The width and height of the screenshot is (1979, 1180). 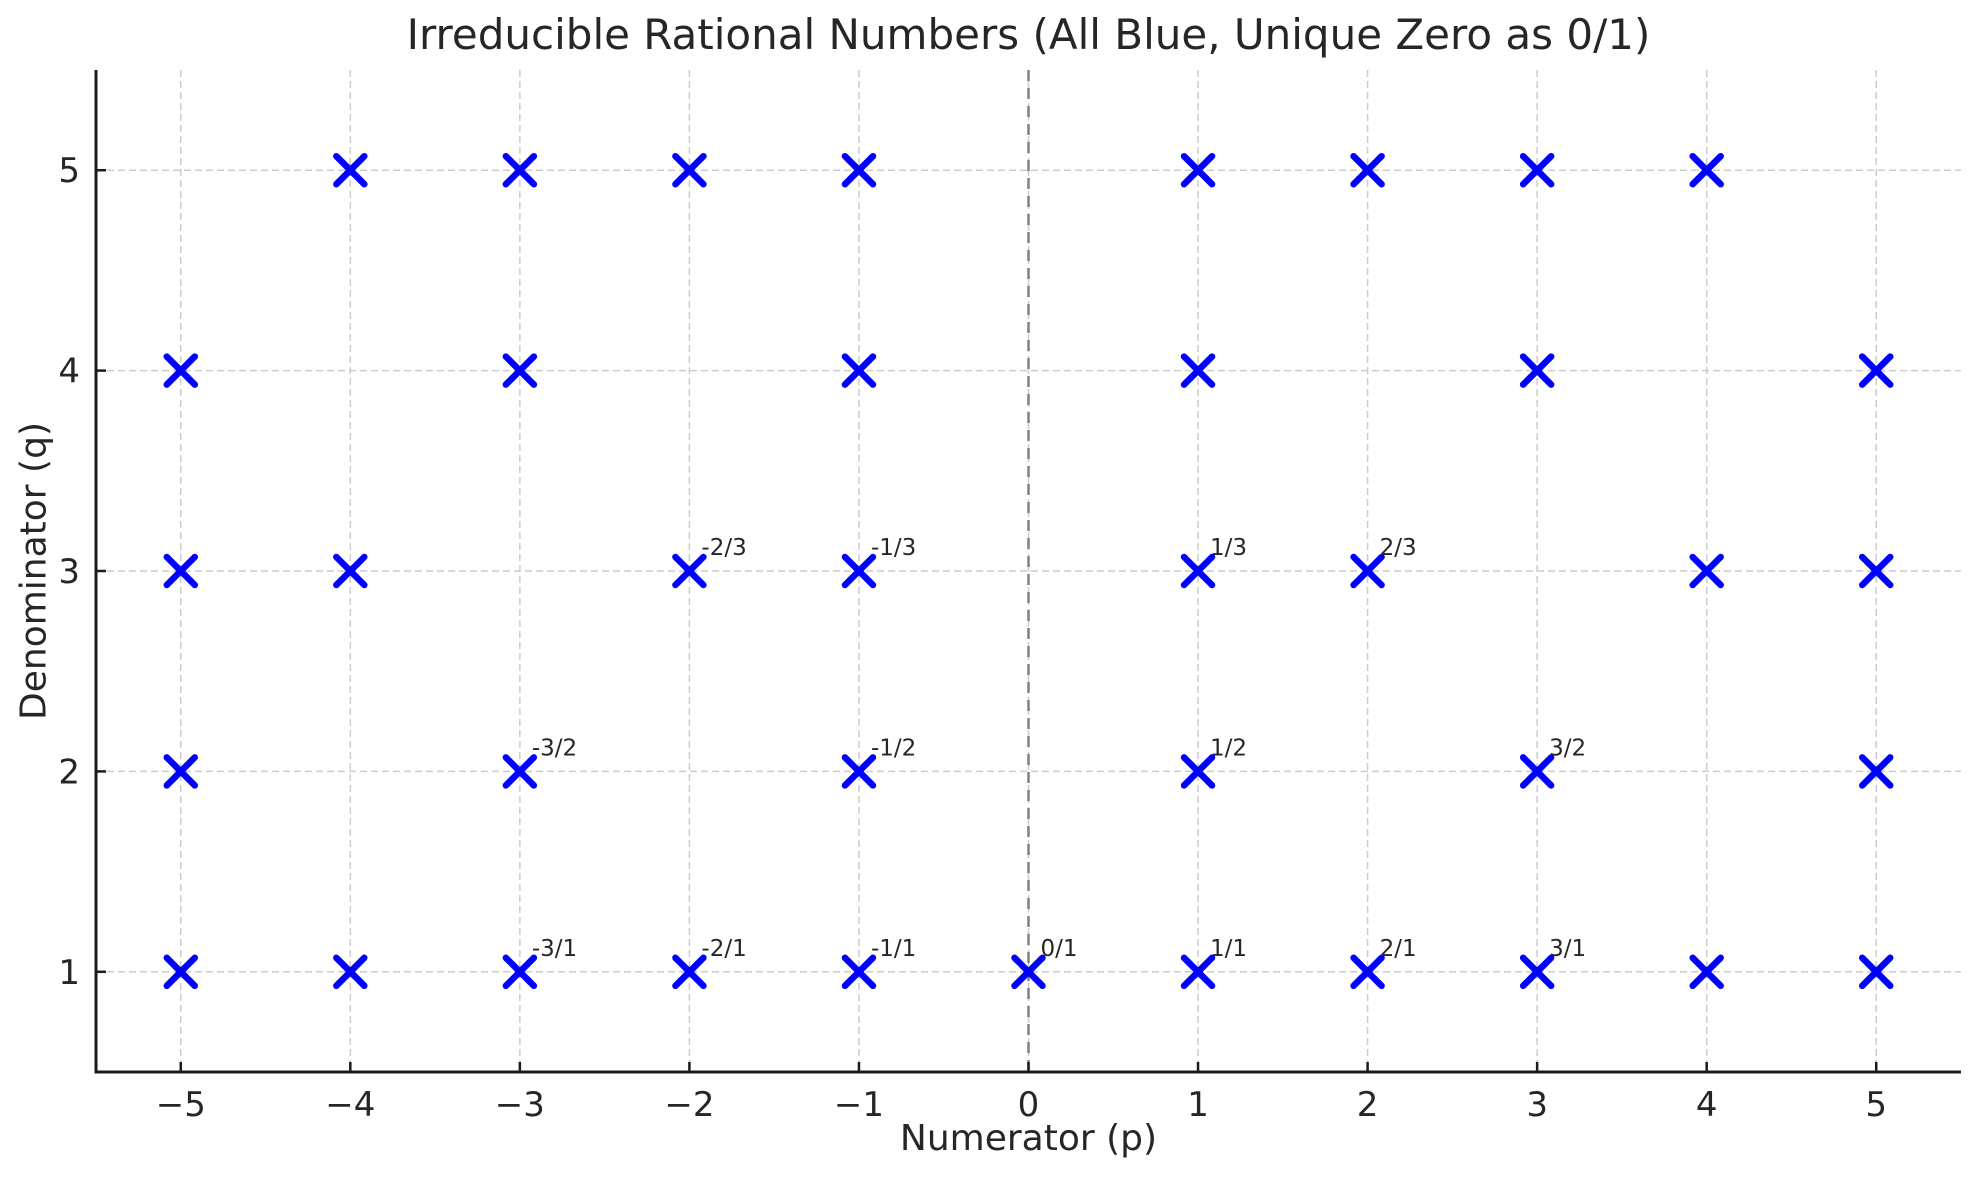 I want to click on point-label: -1/2, so click(x=893, y=748).